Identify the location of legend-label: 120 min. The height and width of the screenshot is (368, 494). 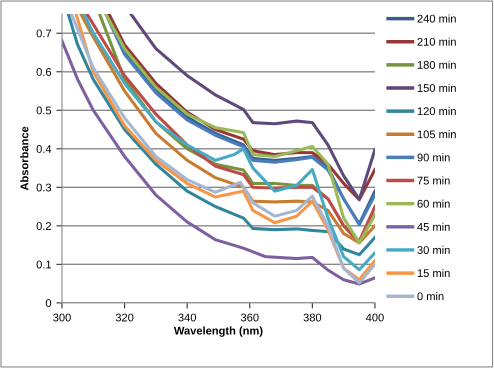
(437, 111).